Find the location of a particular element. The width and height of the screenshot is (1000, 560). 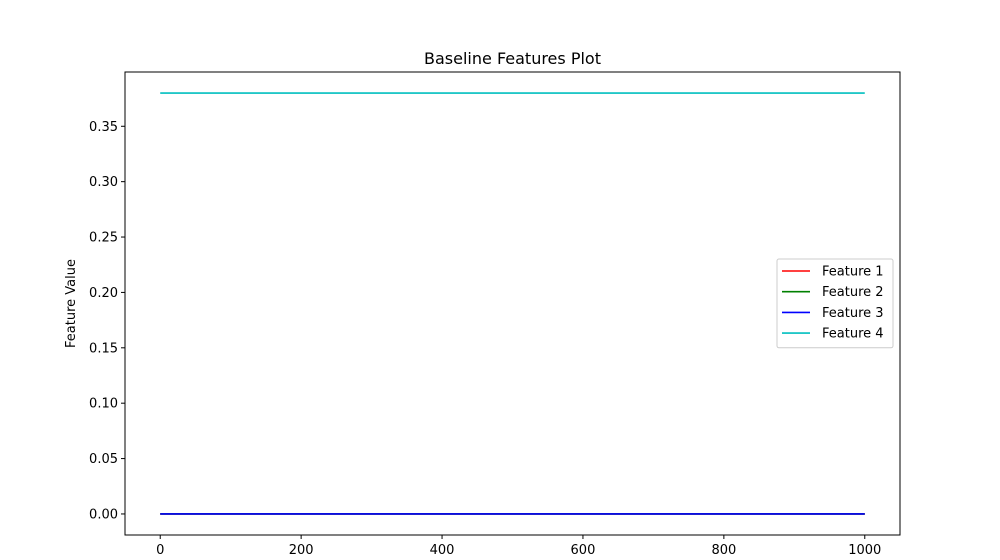

x-tick-label: 800 is located at coordinates (723, 550).